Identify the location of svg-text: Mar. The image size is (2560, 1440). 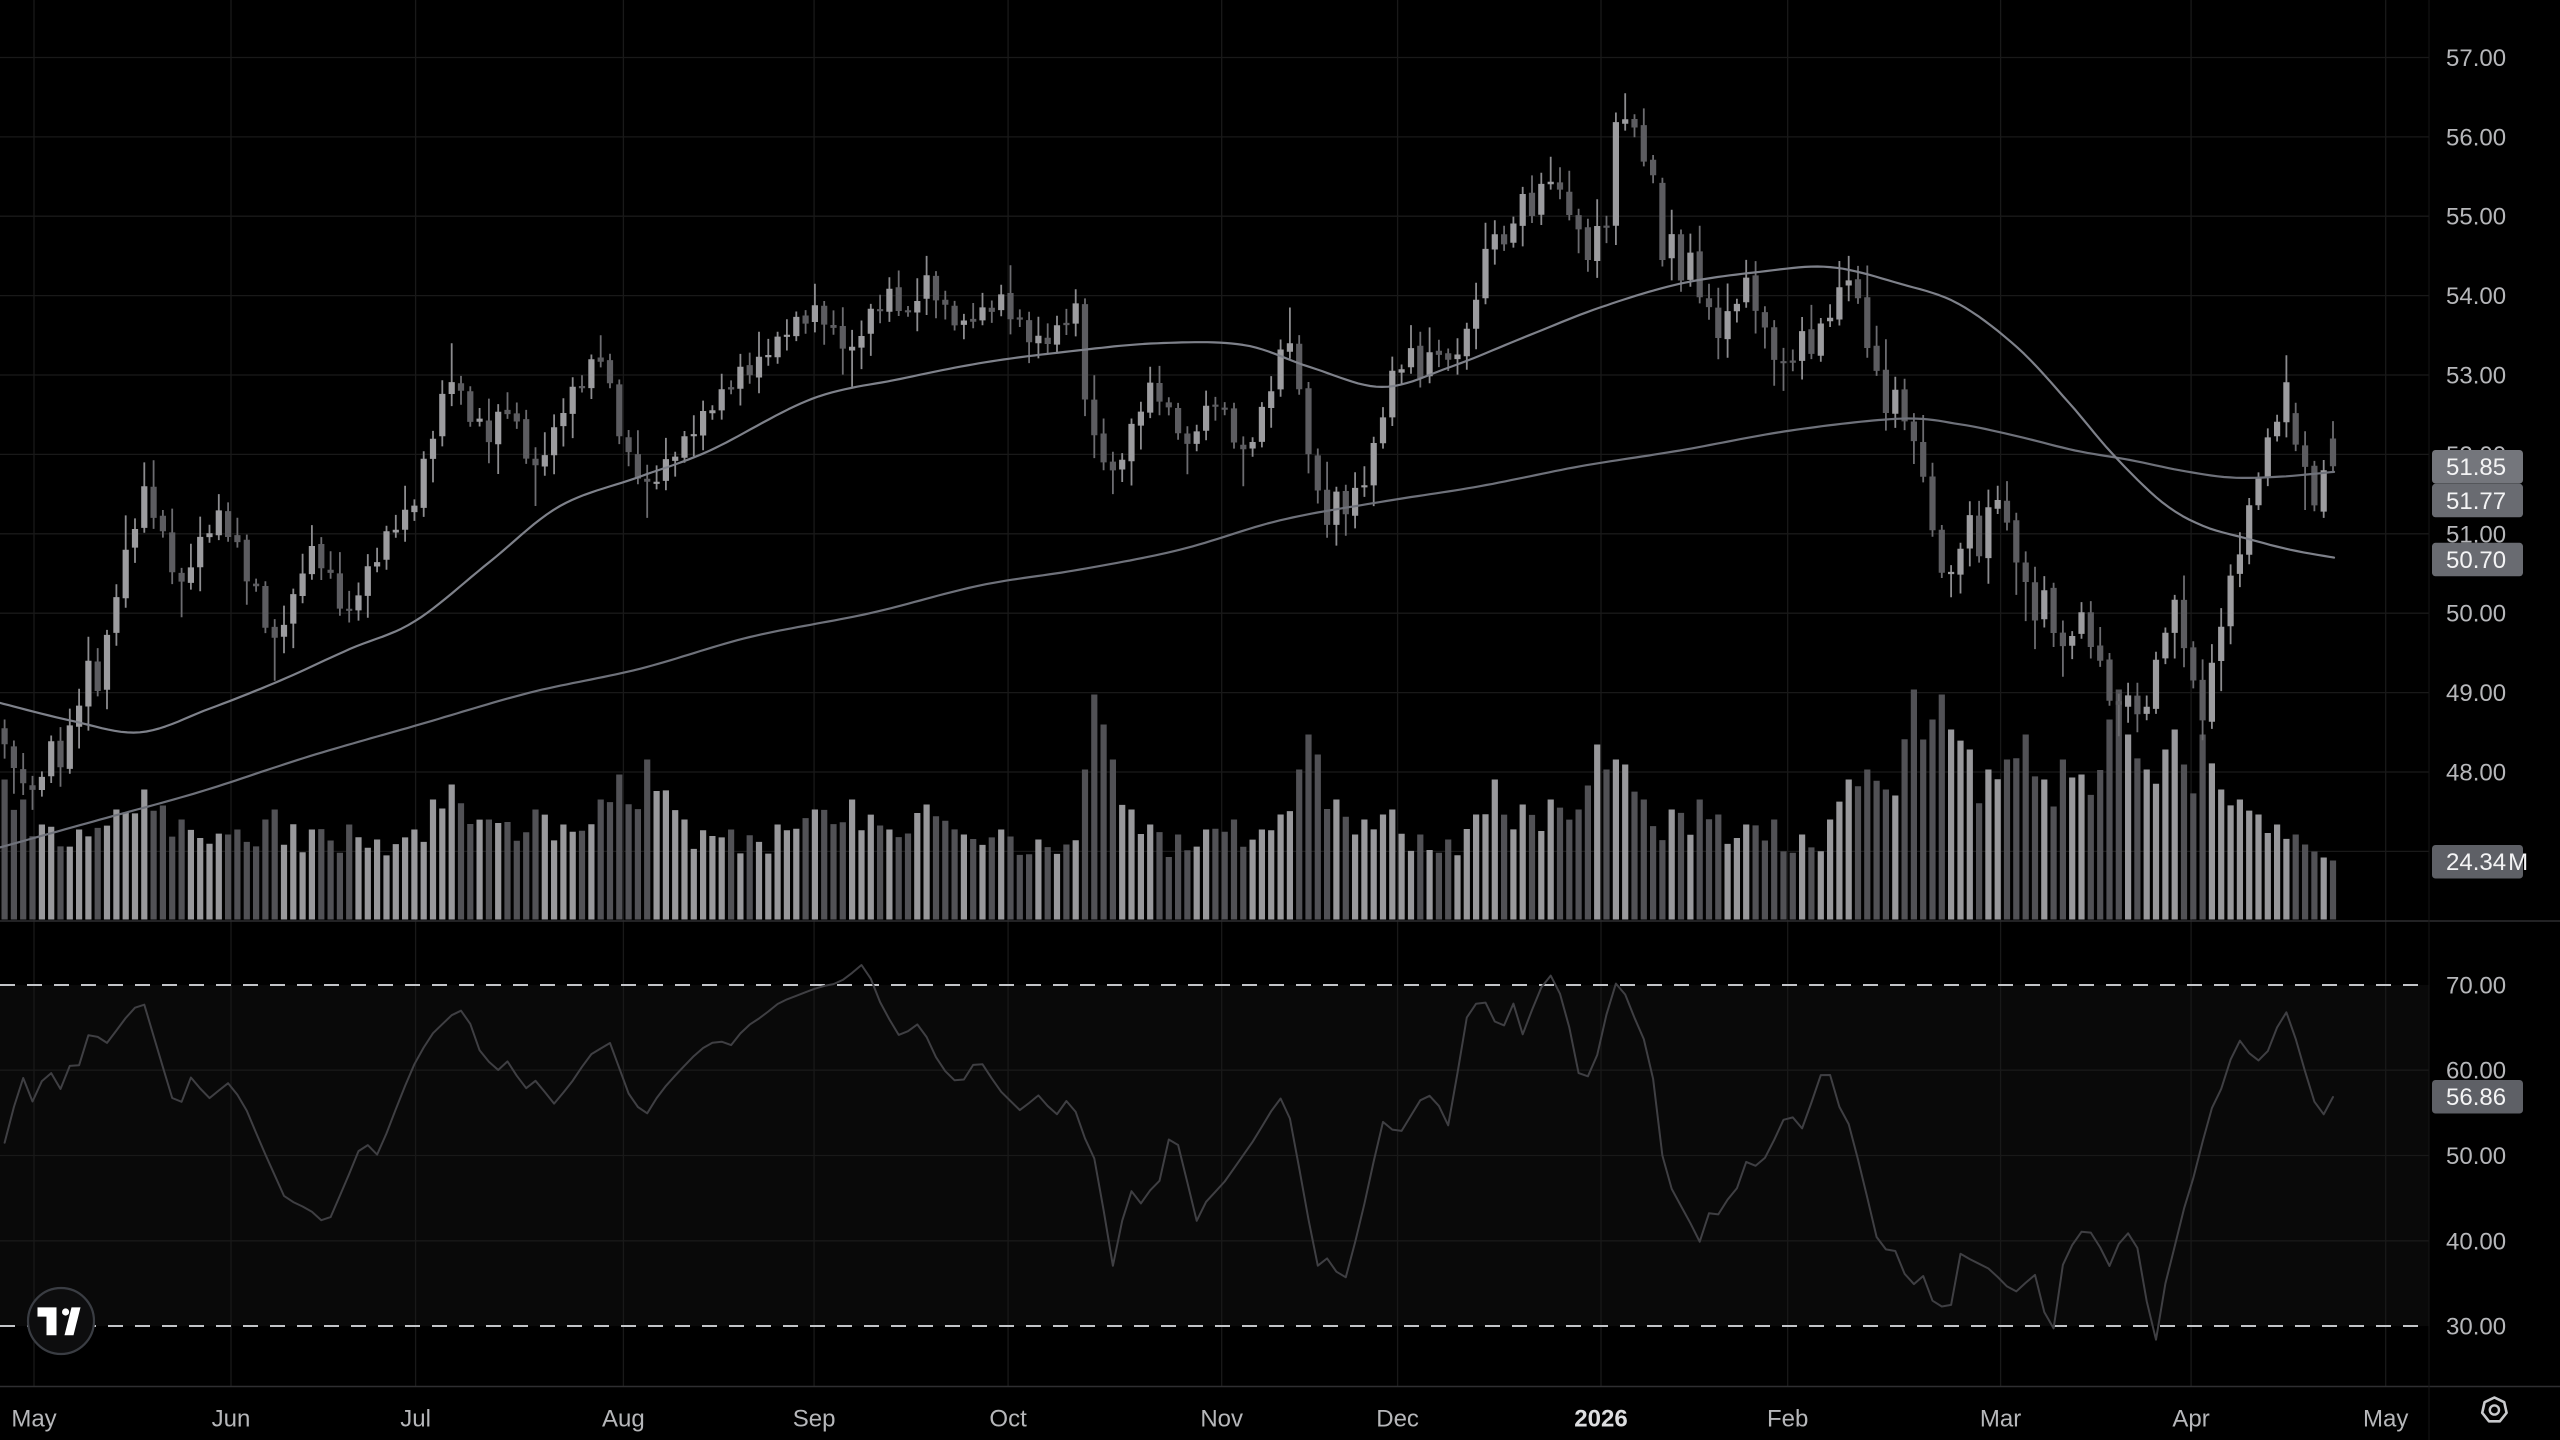
(2000, 1419).